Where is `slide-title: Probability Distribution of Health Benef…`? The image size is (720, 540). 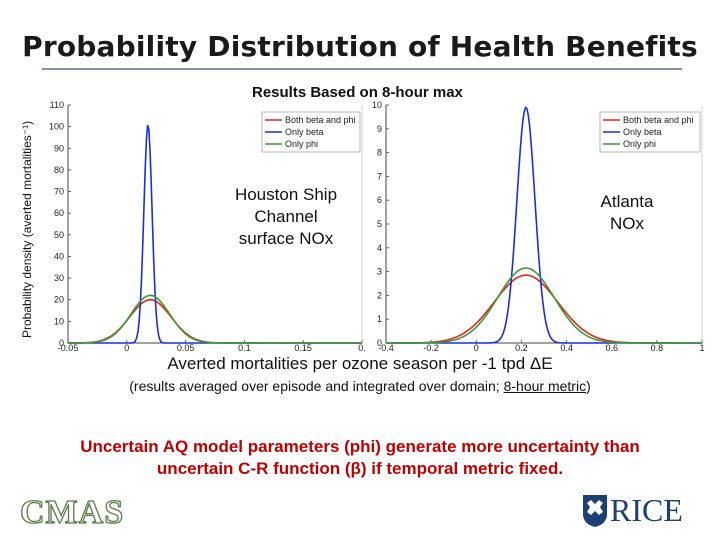 slide-title: Probability Distribution of Health Benef… is located at coordinates (360, 46).